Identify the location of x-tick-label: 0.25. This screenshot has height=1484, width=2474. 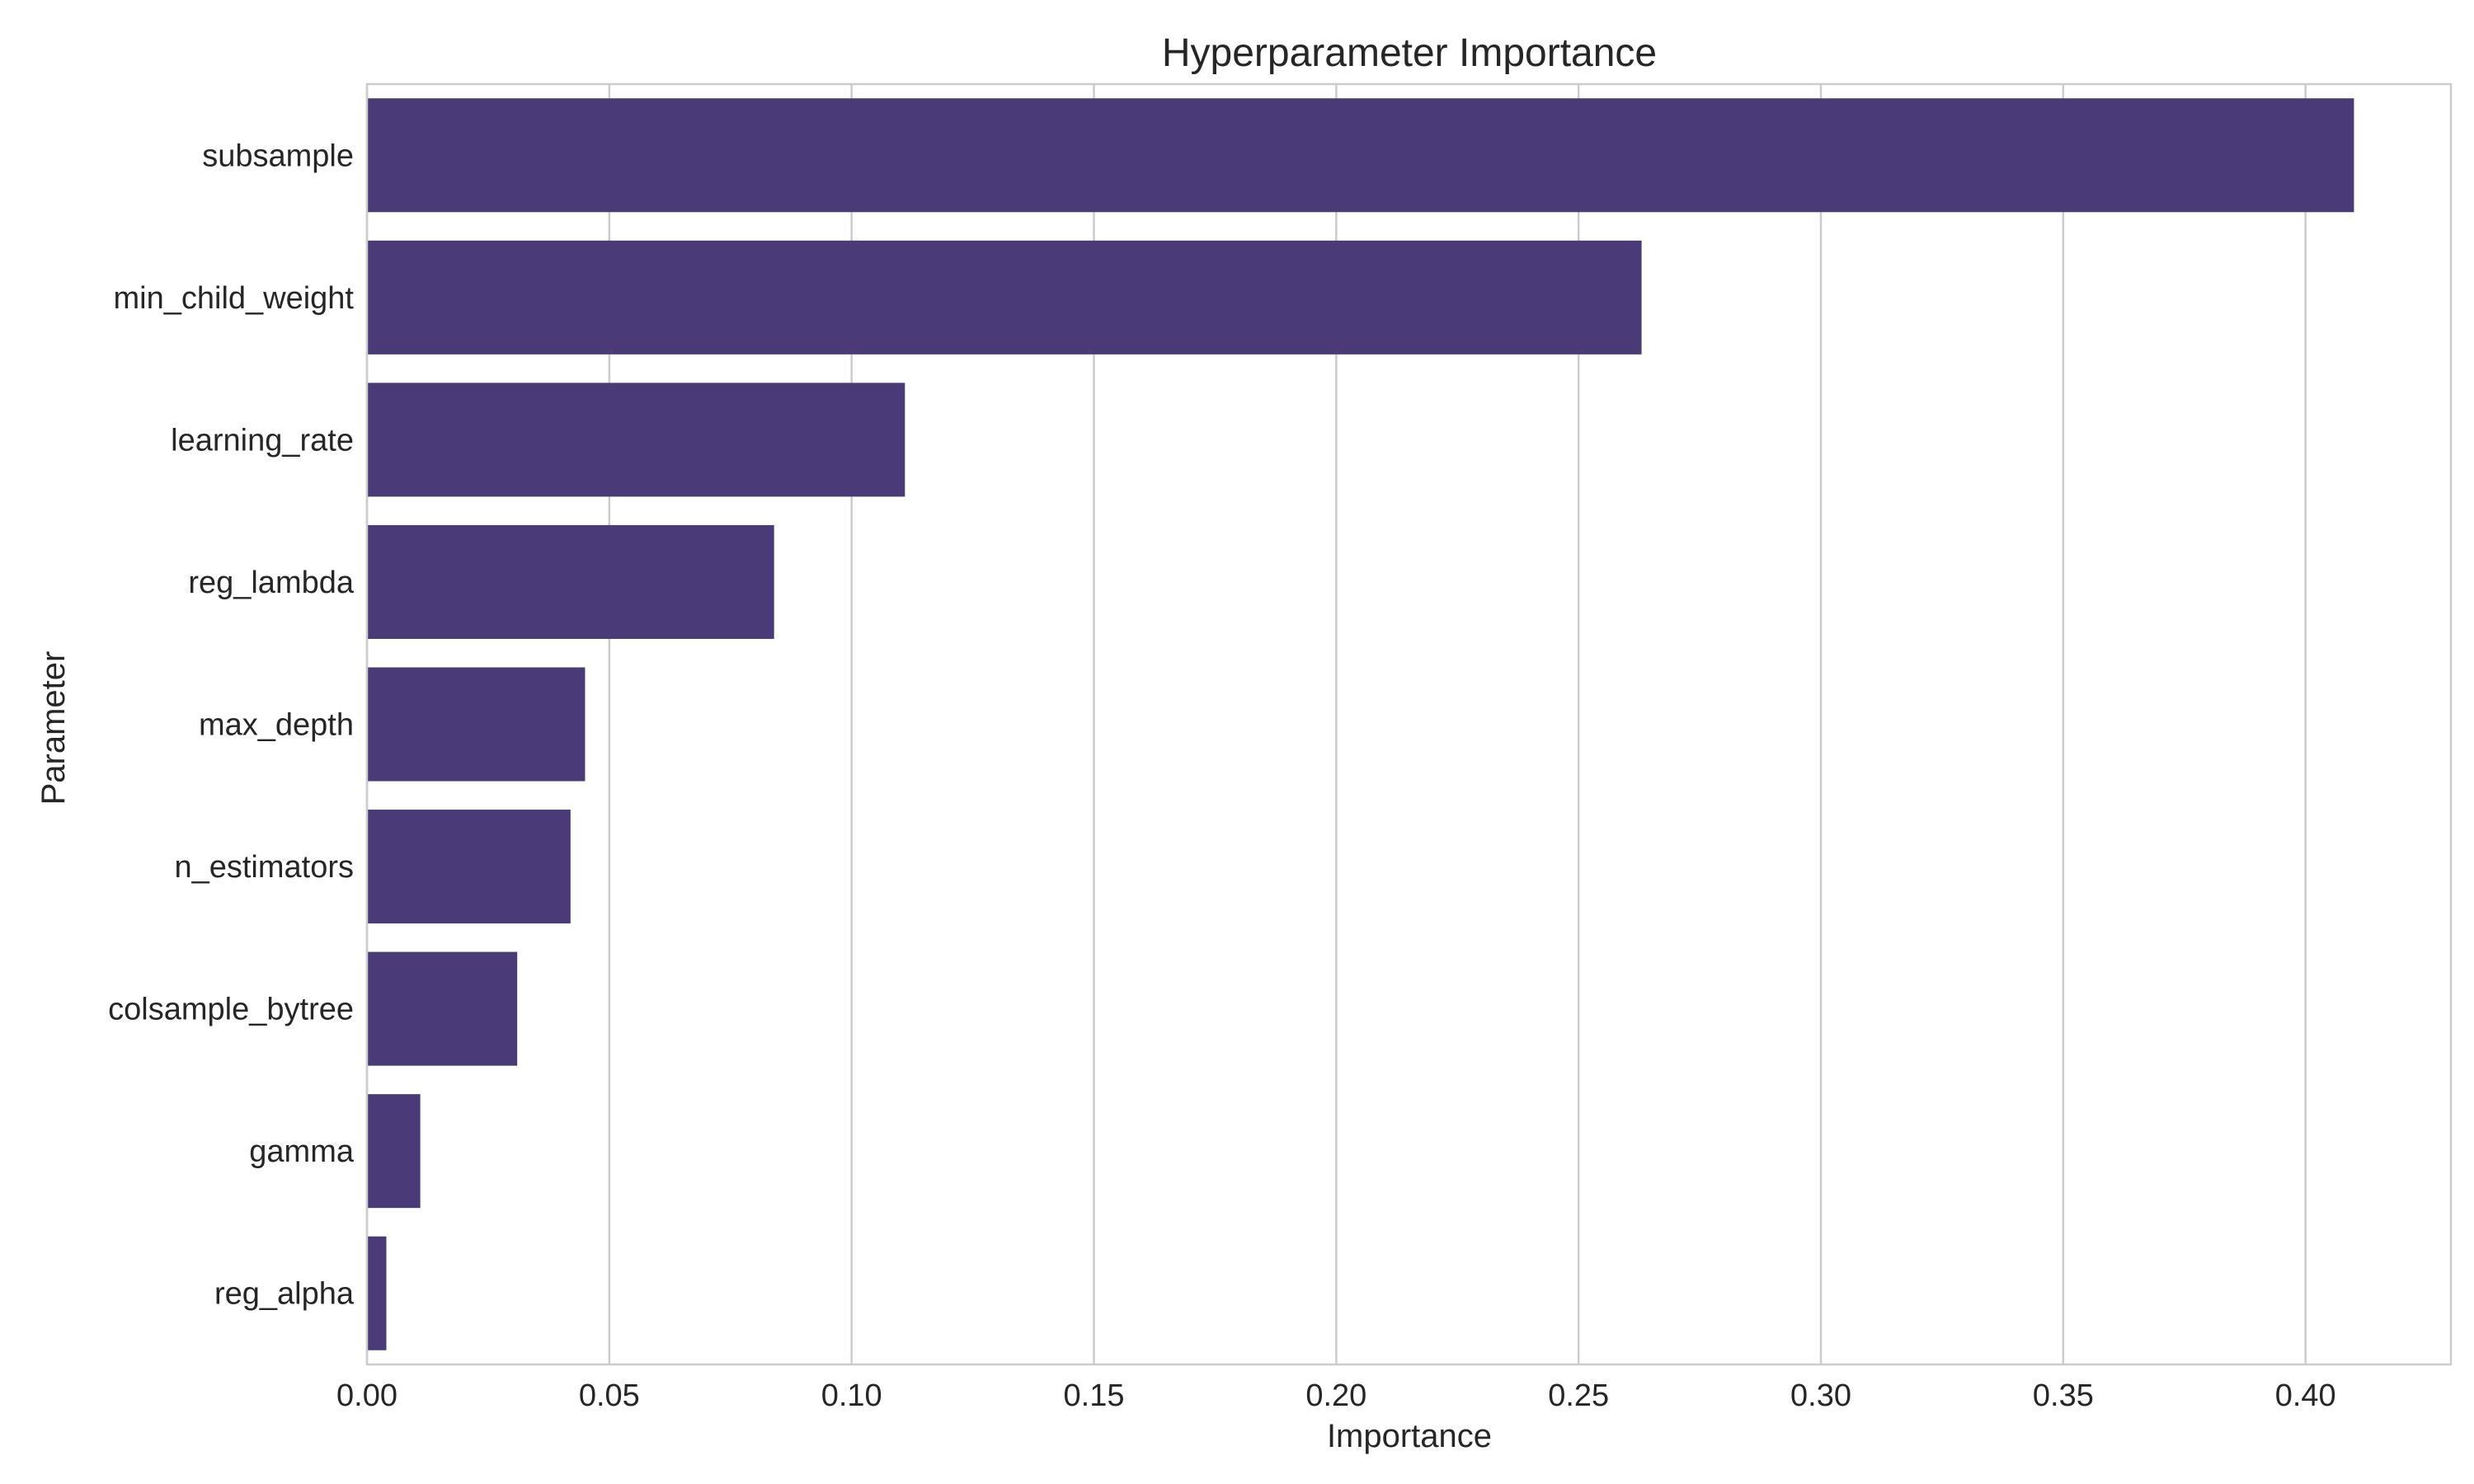
(1578, 1395).